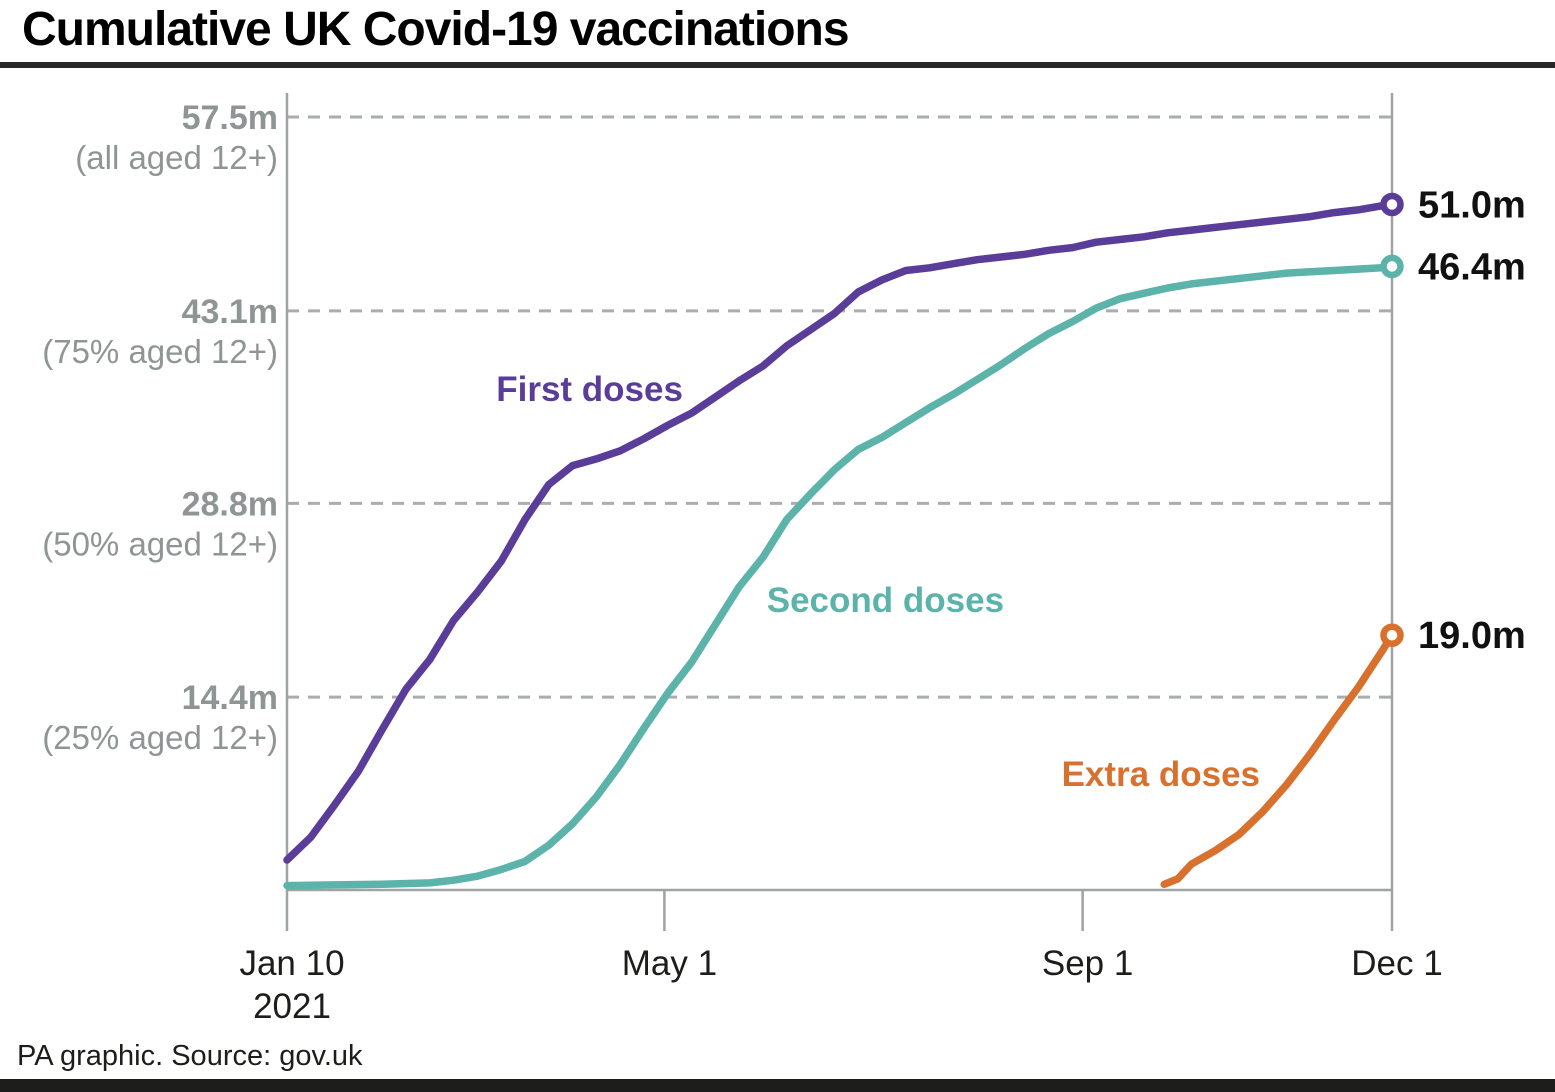 This screenshot has height=1092, width=1555. Describe the element at coordinates (777, 65) in the screenshot. I see `title-divider-rule` at that location.